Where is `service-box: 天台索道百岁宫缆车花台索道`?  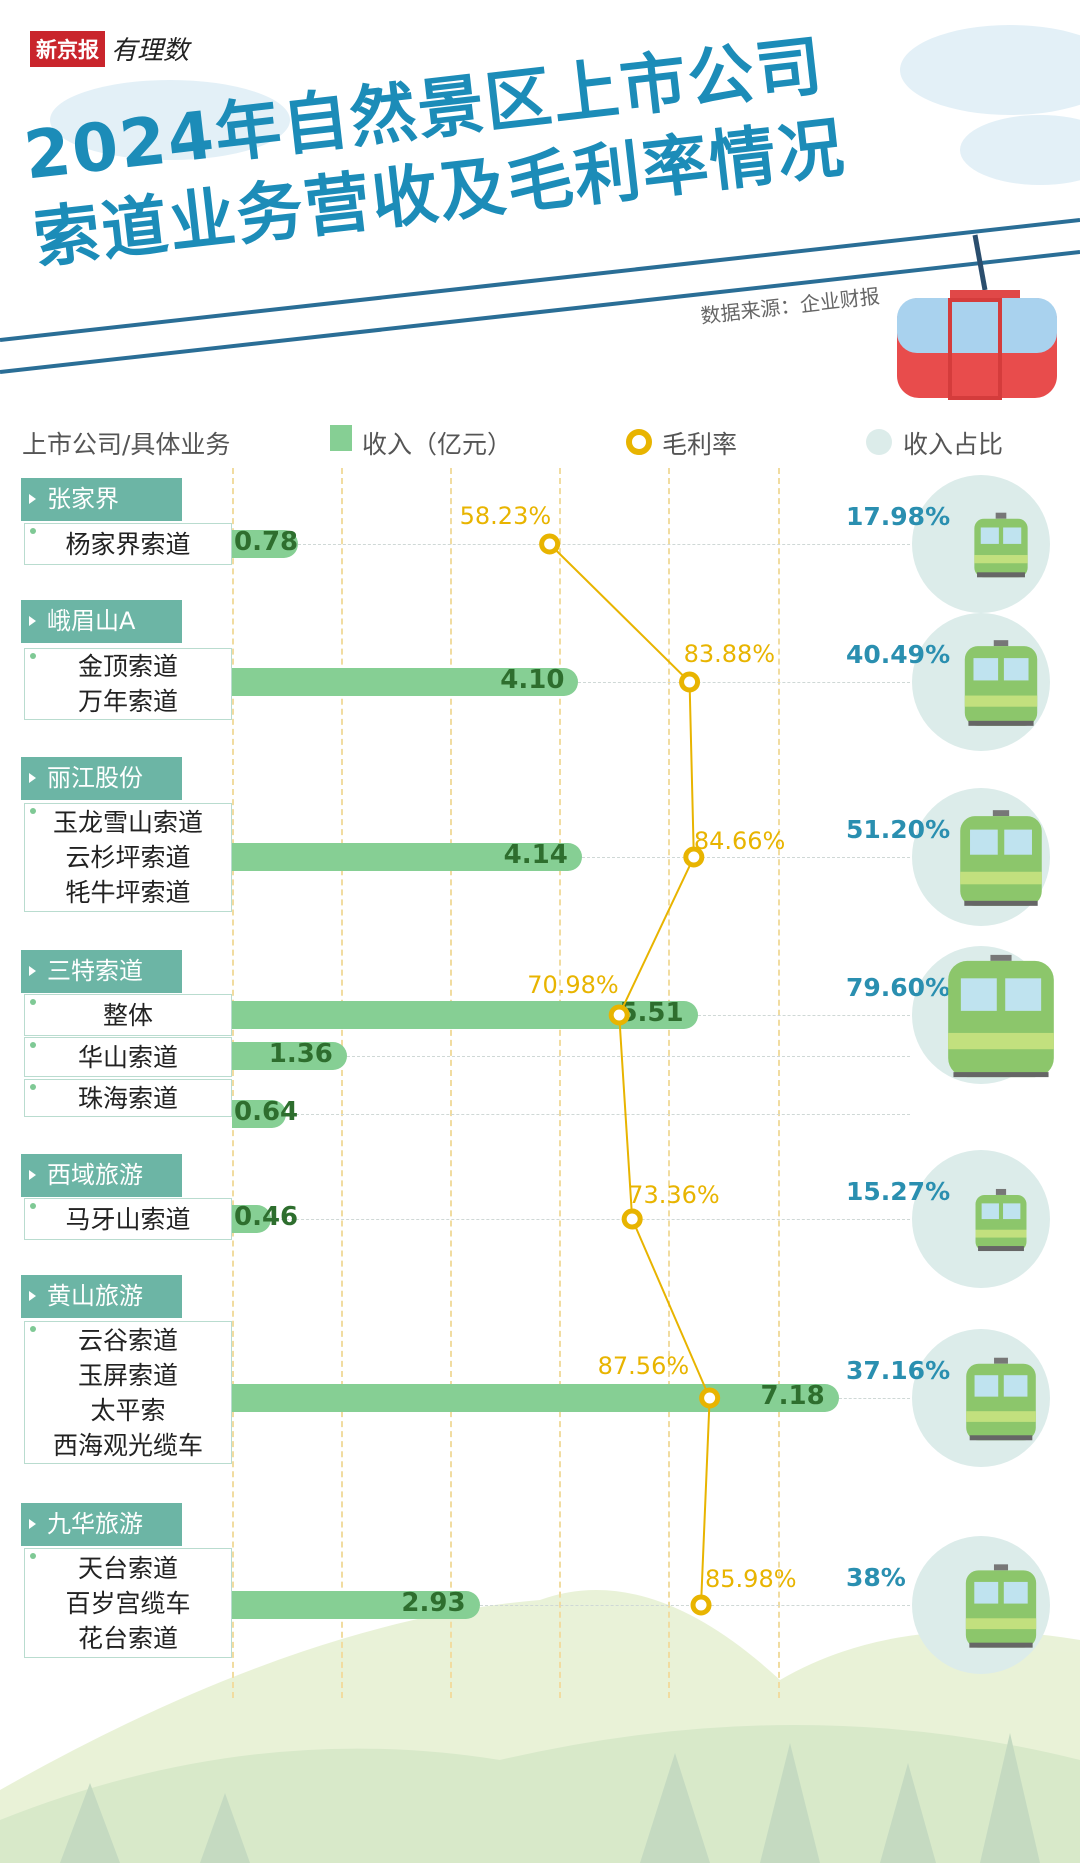 service-box: 天台索道百岁宫缆车花台索道 is located at coordinates (128, 1603).